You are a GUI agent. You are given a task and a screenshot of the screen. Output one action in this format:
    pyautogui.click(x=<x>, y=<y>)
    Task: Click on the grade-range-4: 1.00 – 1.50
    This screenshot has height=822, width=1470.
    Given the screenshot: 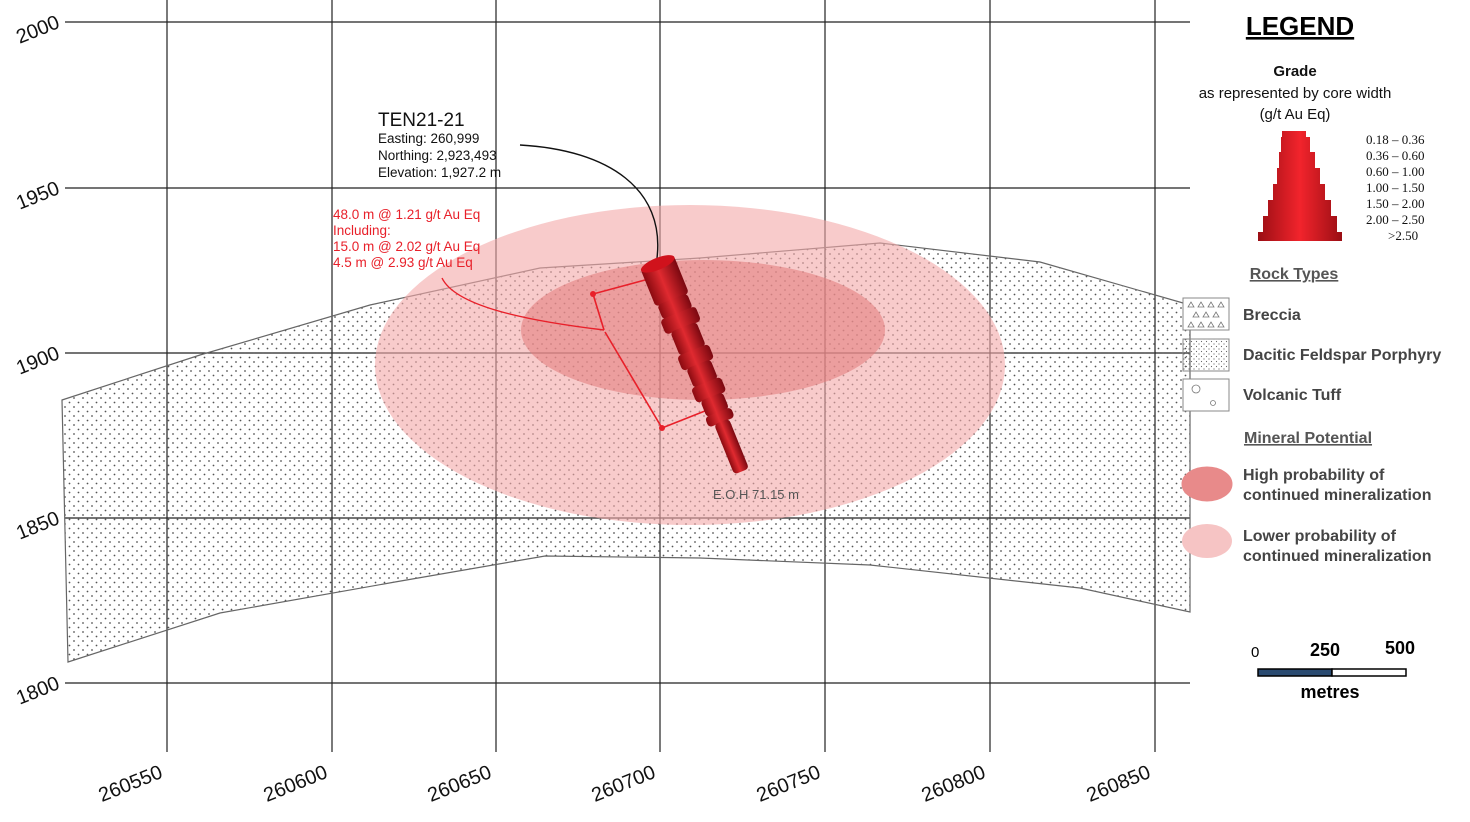 What is the action you would take?
    pyautogui.click(x=1395, y=187)
    